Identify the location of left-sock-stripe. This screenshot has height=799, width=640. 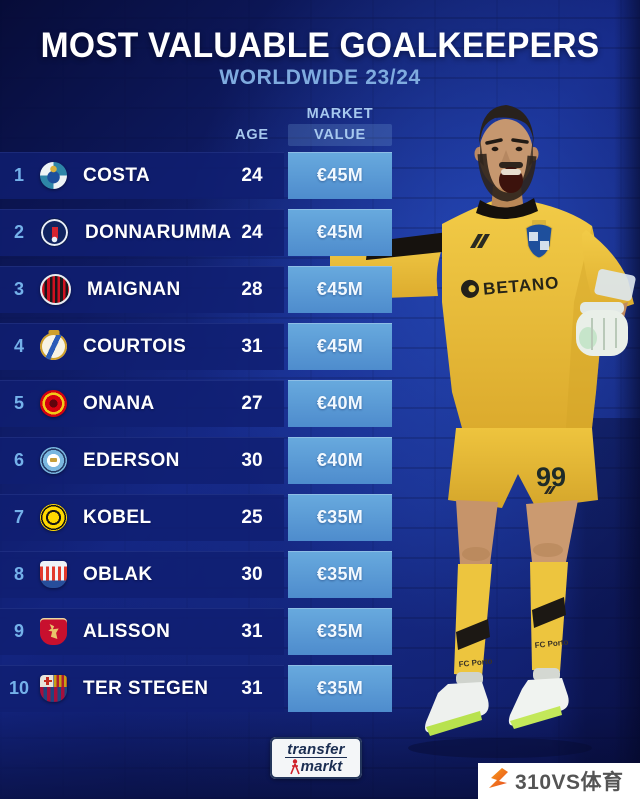
(473, 634).